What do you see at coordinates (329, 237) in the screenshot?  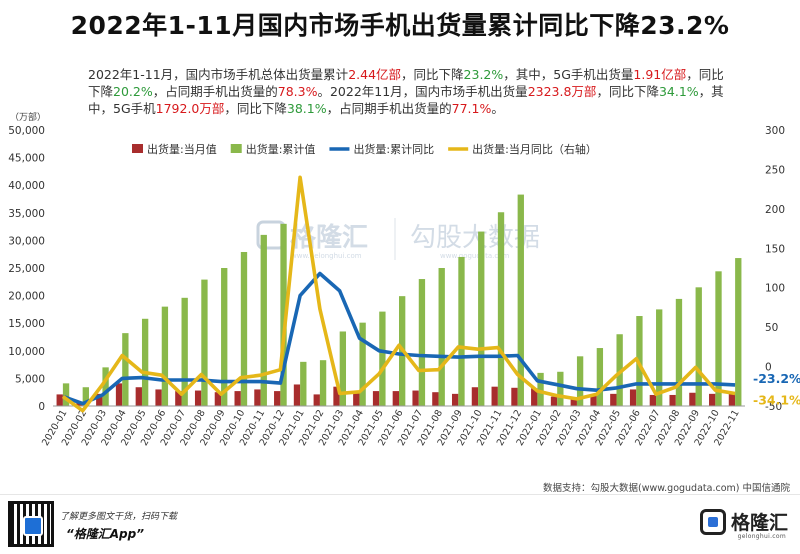 I see `watermark-brand: 格隆汇` at bounding box center [329, 237].